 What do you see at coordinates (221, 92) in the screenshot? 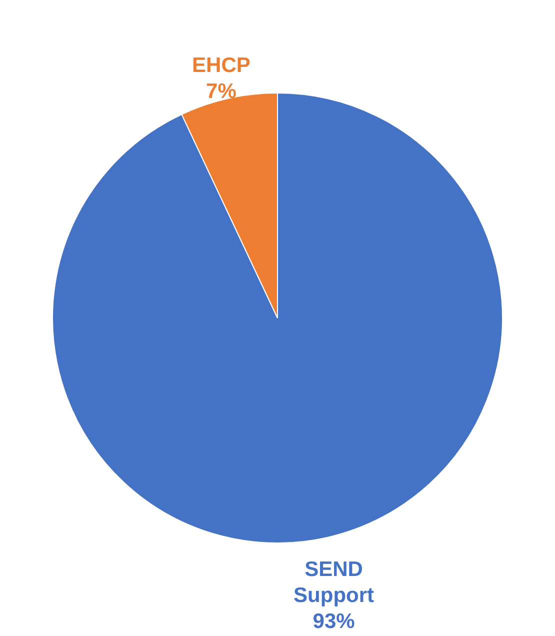
I see `data-label: 7%` at bounding box center [221, 92].